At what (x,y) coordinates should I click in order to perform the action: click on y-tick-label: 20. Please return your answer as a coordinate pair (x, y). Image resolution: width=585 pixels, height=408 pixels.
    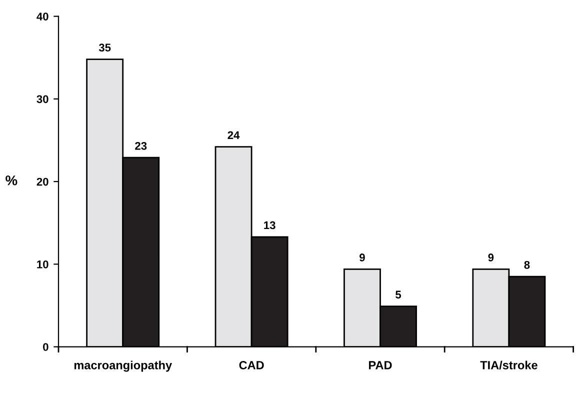
    Looking at the image, I should click on (42, 182).